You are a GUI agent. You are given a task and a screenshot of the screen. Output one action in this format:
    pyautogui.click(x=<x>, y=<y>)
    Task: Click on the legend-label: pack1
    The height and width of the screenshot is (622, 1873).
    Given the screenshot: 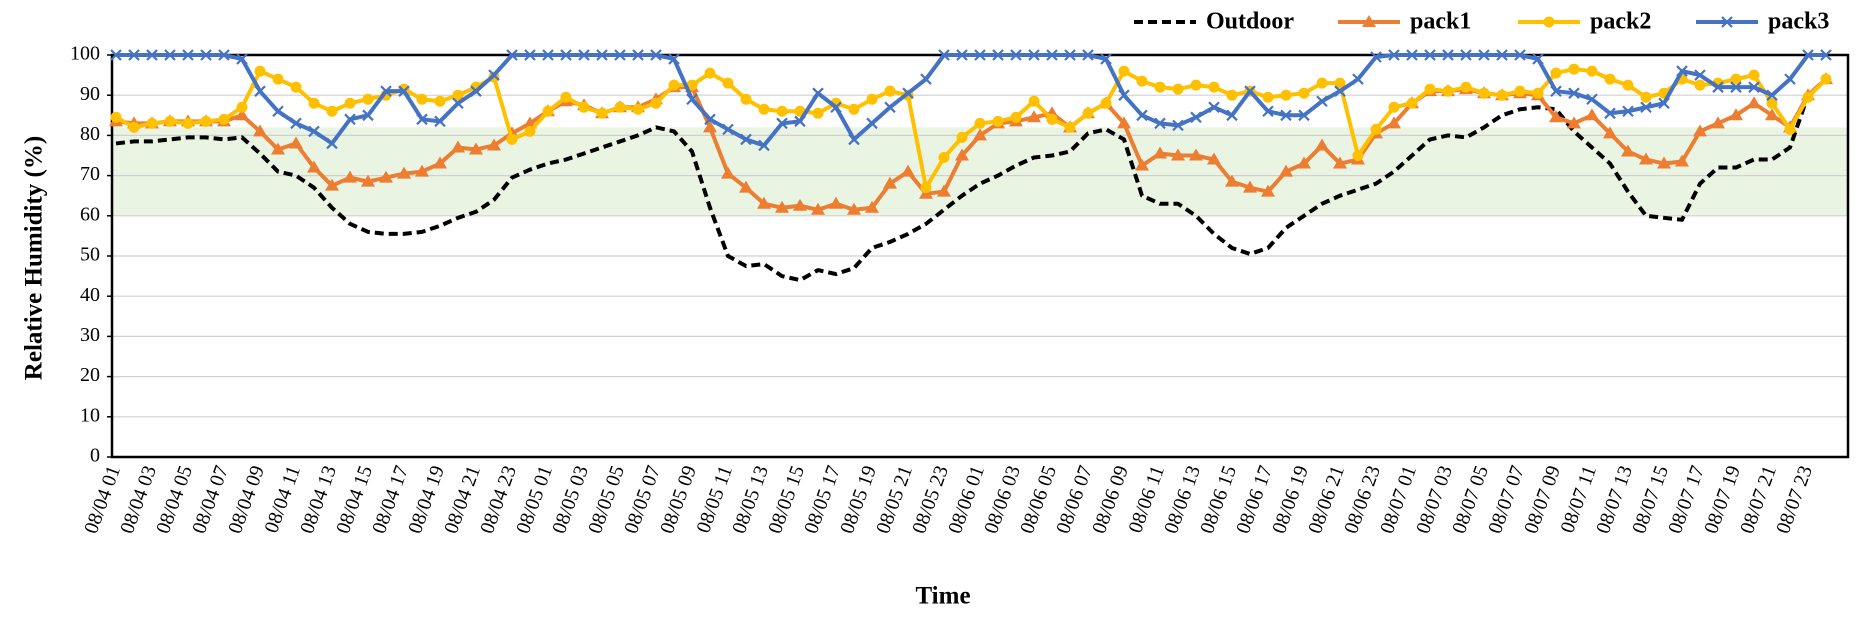 What is the action you would take?
    pyautogui.click(x=1440, y=22)
    